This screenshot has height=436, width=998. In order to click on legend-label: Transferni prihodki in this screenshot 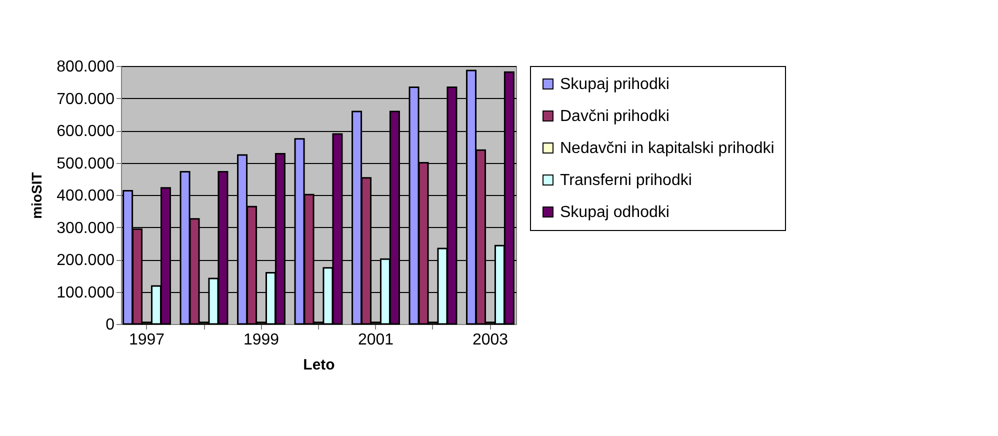, I will do `click(626, 180)`.